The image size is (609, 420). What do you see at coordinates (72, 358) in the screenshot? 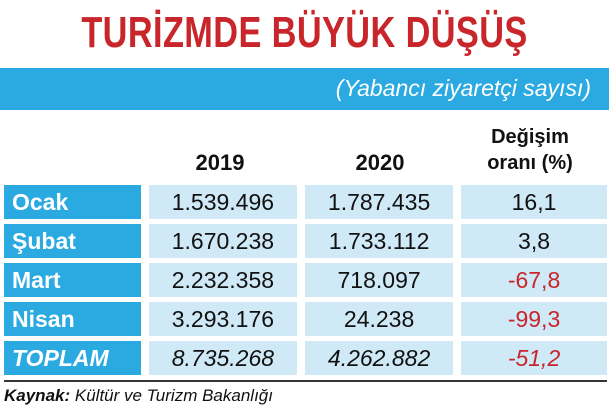
I see `row-label: TOPLAM` at bounding box center [72, 358].